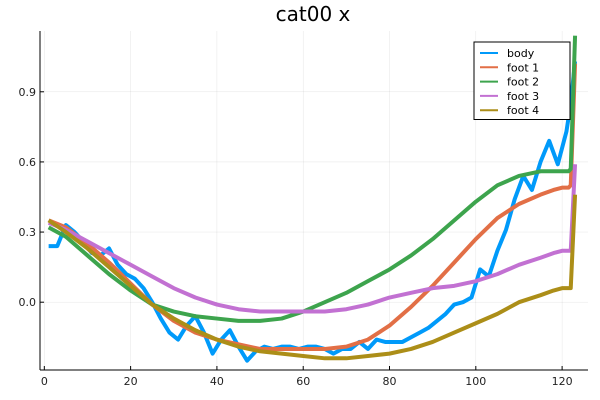  What do you see at coordinates (562, 381) in the screenshot?
I see `x-tick-label: 120` at bounding box center [562, 381].